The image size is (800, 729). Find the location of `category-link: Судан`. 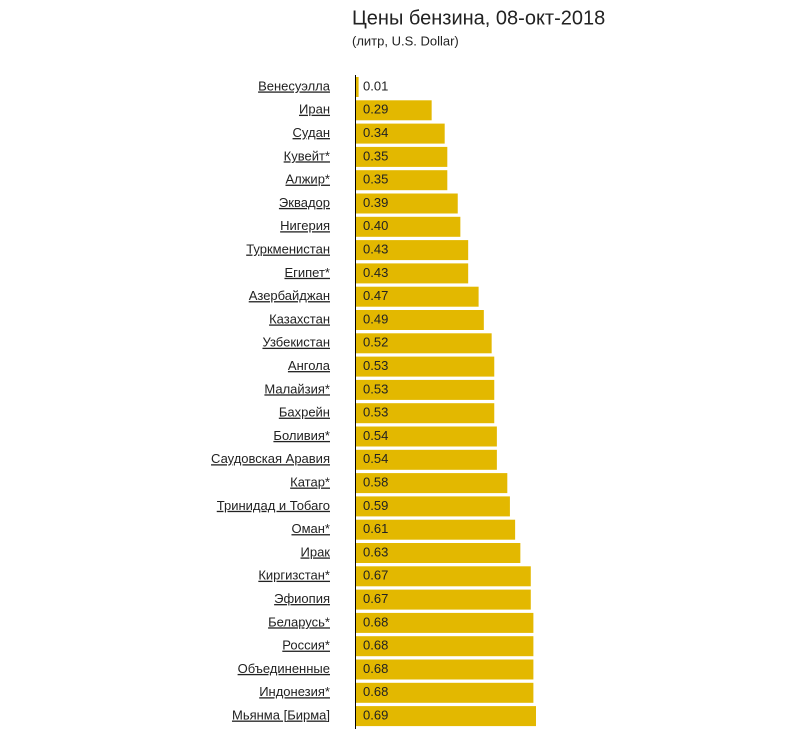

category-link: Судан is located at coordinates (311, 132).